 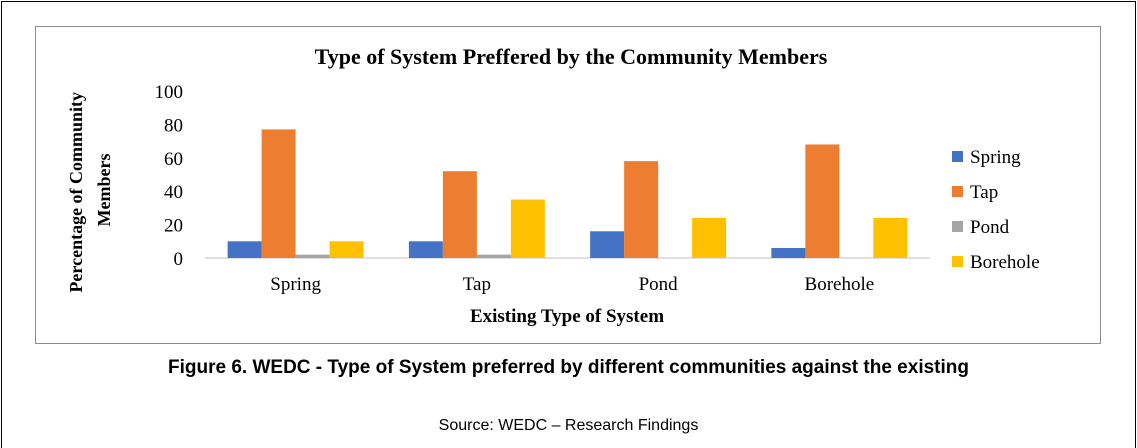 I want to click on bar-tap-spring, so click(x=425, y=249).